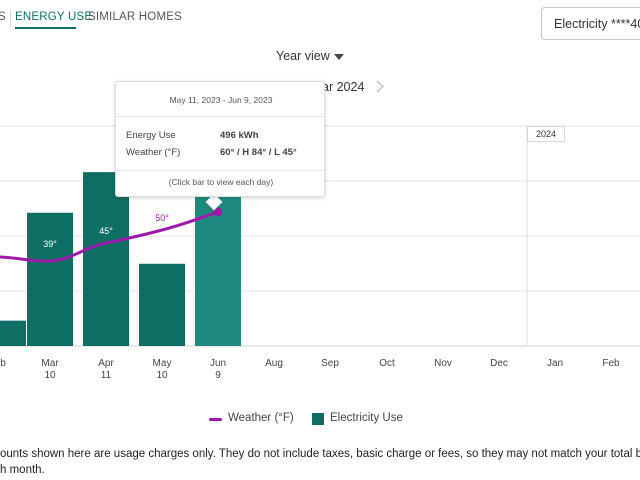 The image size is (640, 480). Describe the element at coordinates (380, 86) in the screenshot. I see `chevron-right-icon` at that location.